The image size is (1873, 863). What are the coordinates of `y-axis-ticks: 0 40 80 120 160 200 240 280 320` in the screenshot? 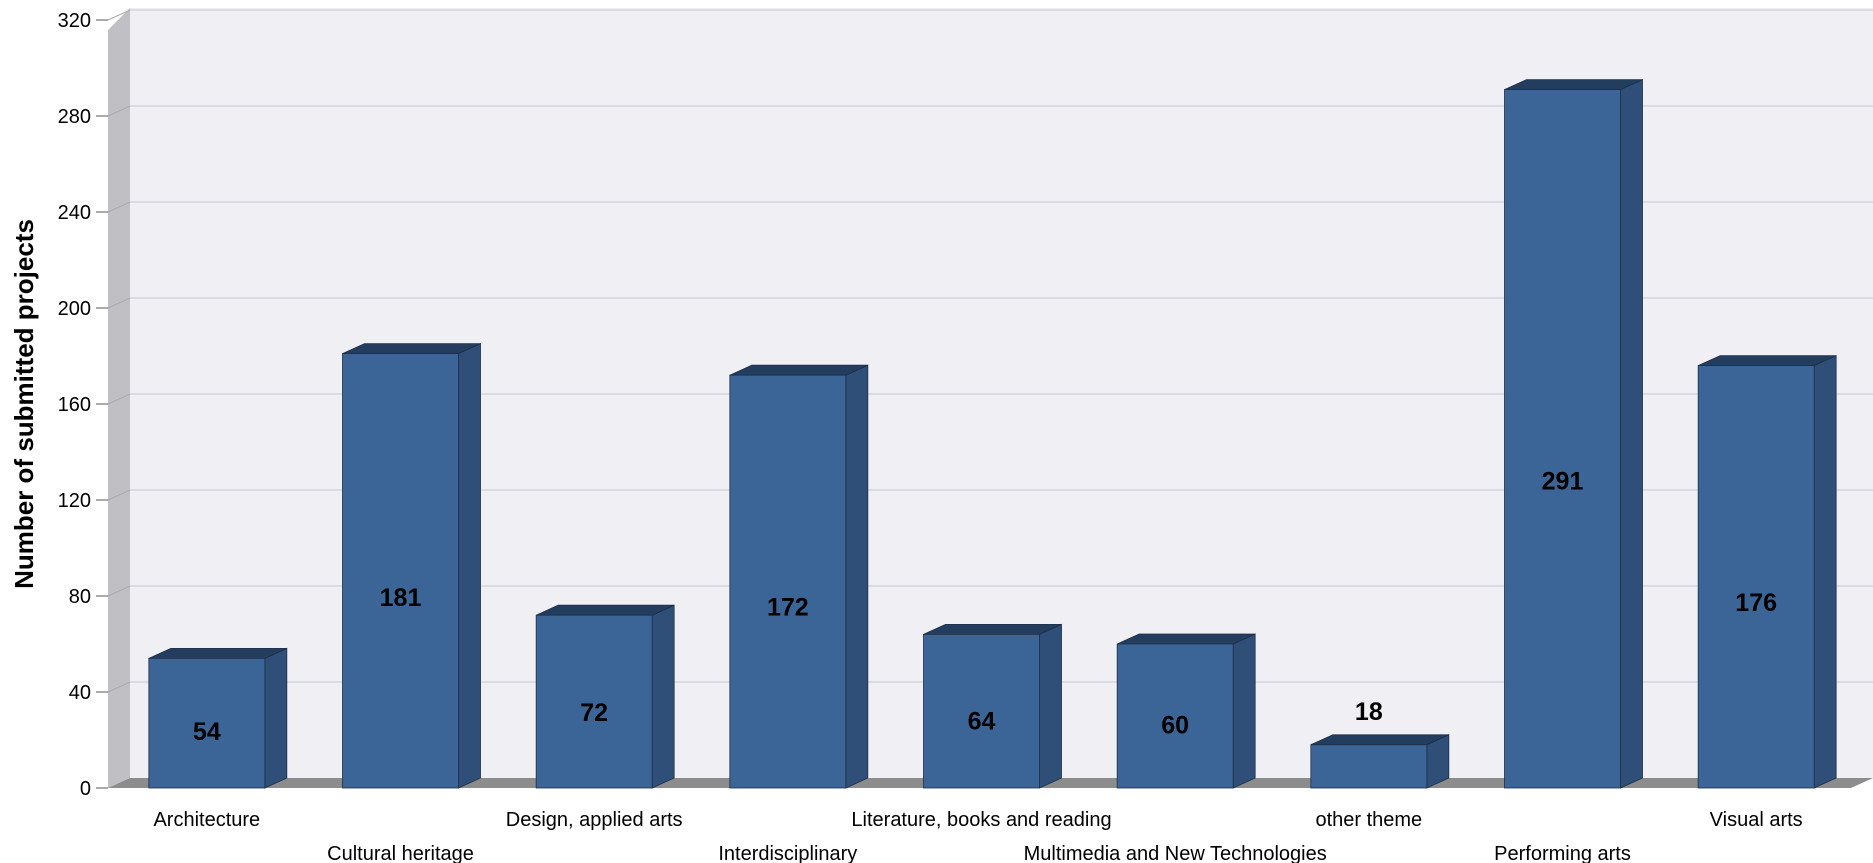 It's located at (83, 405).